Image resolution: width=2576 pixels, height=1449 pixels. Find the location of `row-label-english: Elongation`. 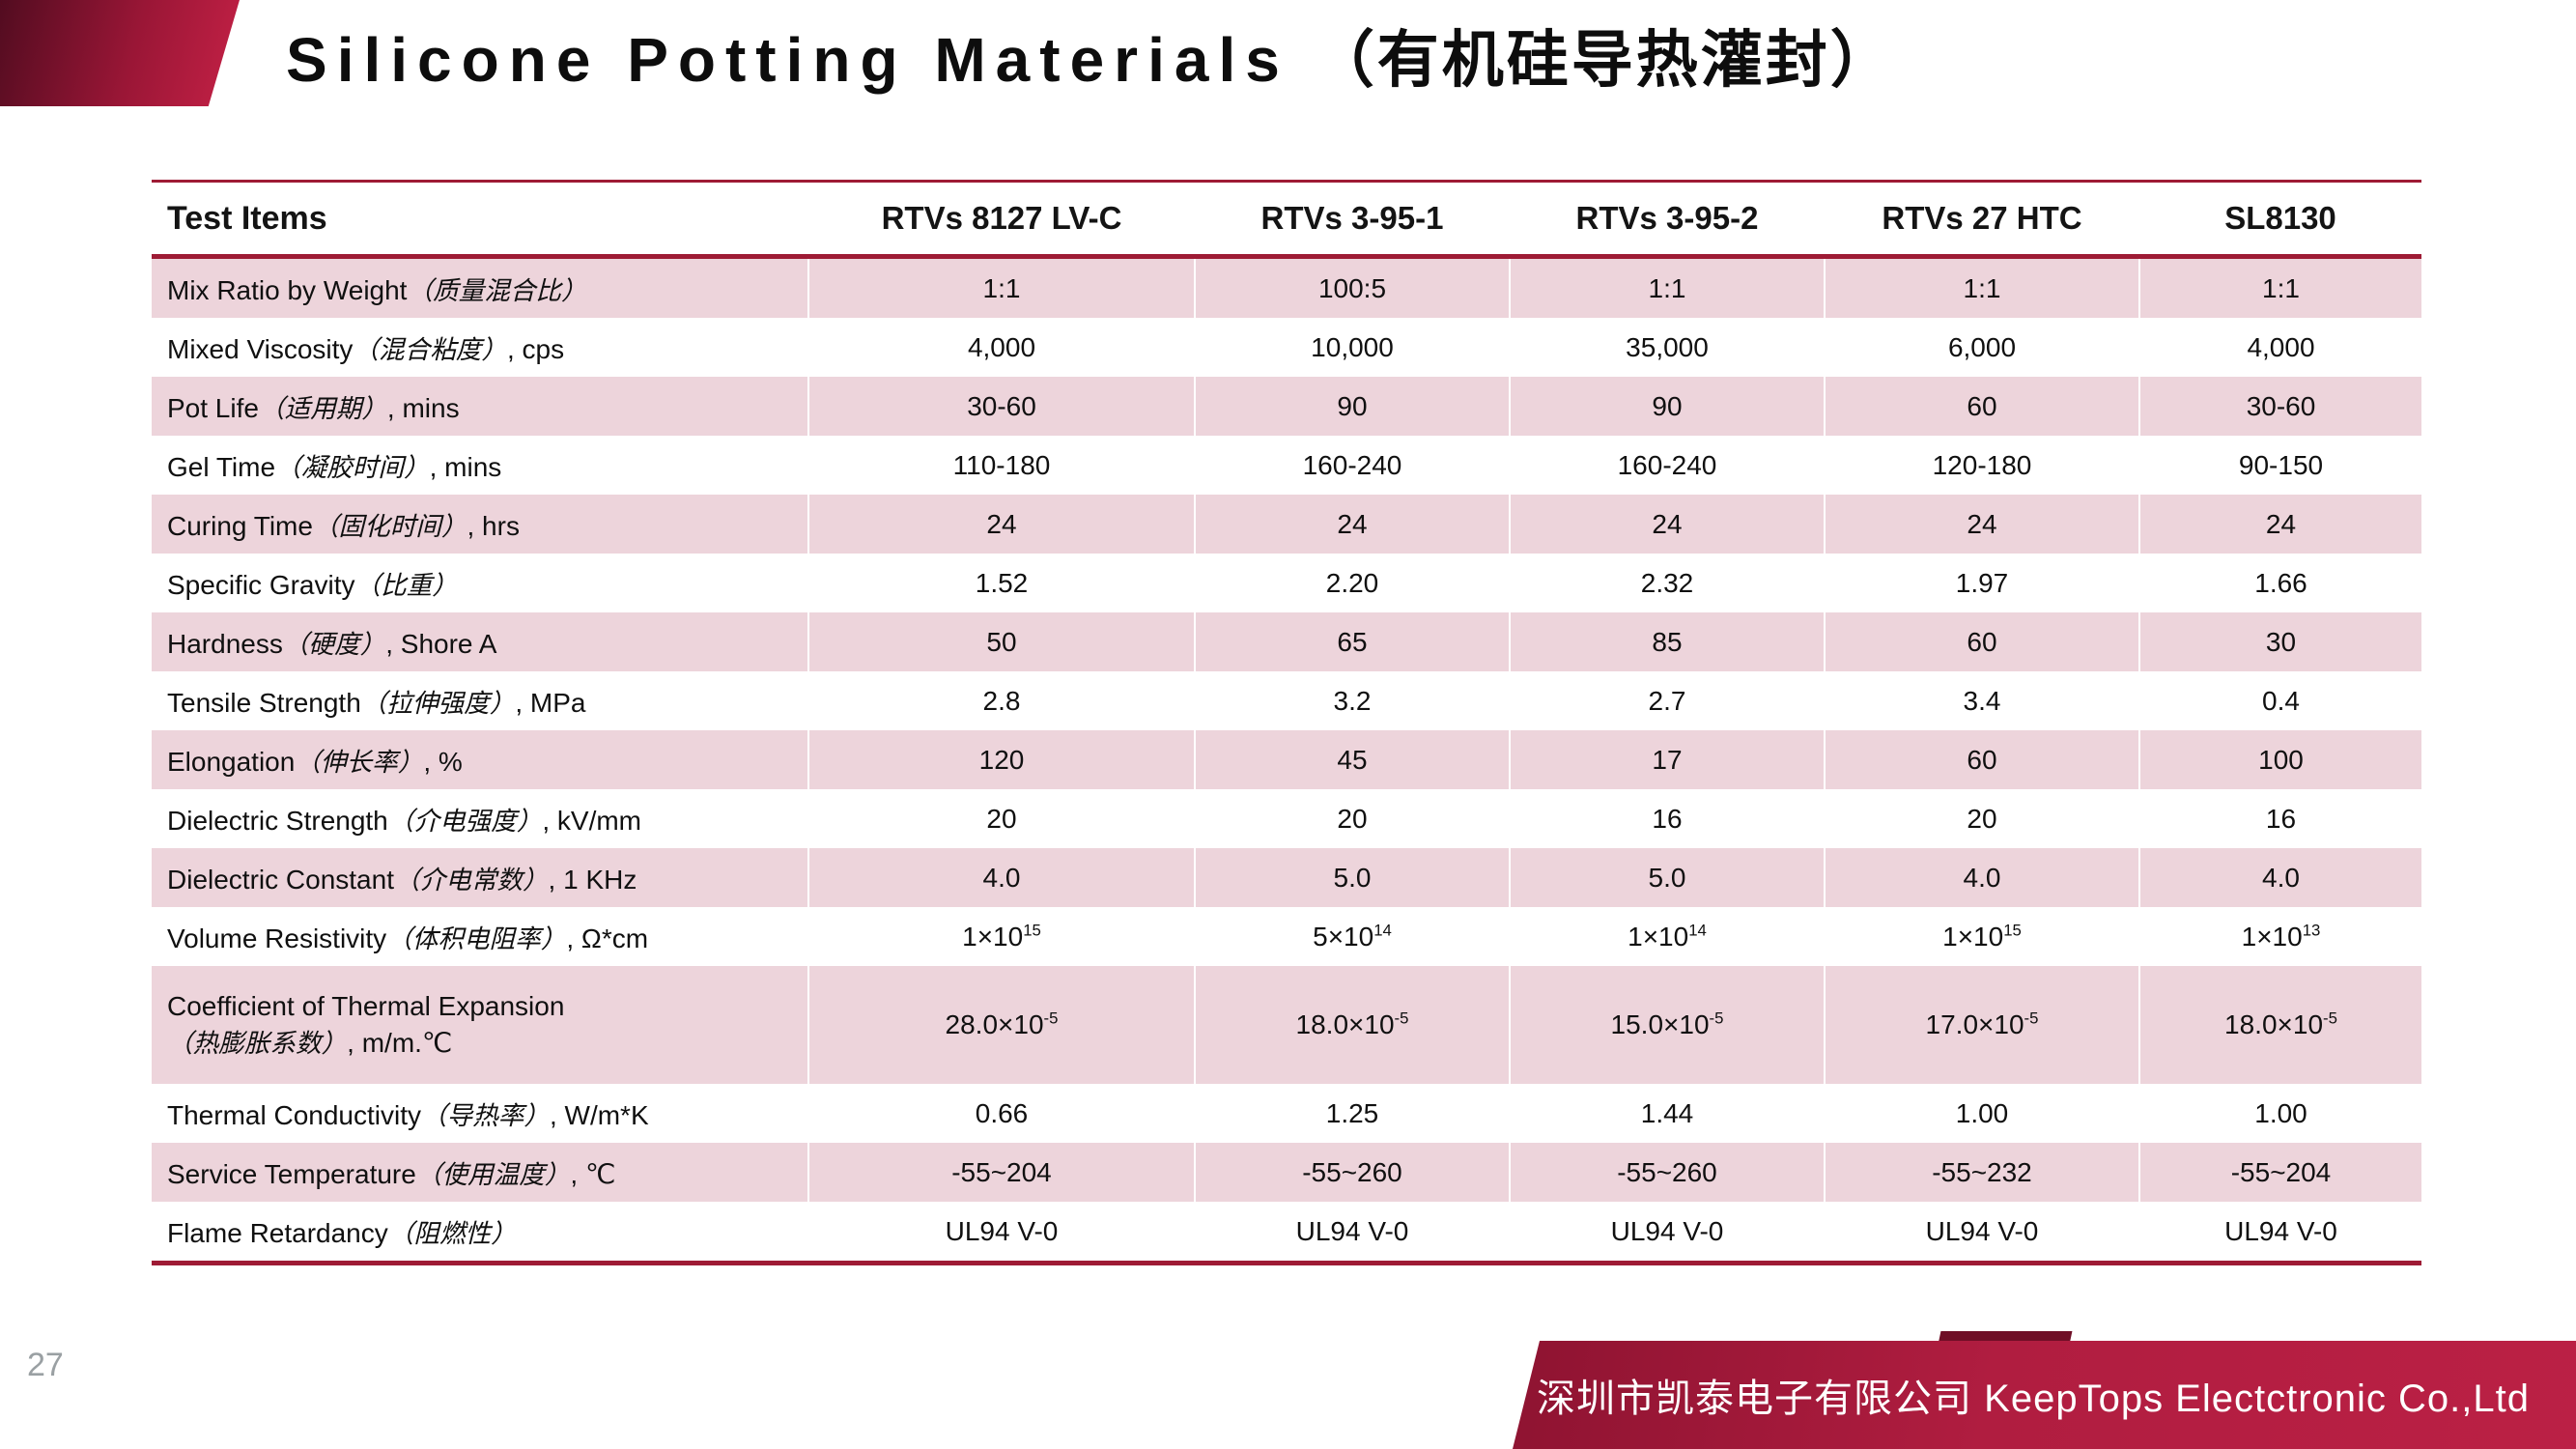

row-label-english: Elongation is located at coordinates (231, 762).